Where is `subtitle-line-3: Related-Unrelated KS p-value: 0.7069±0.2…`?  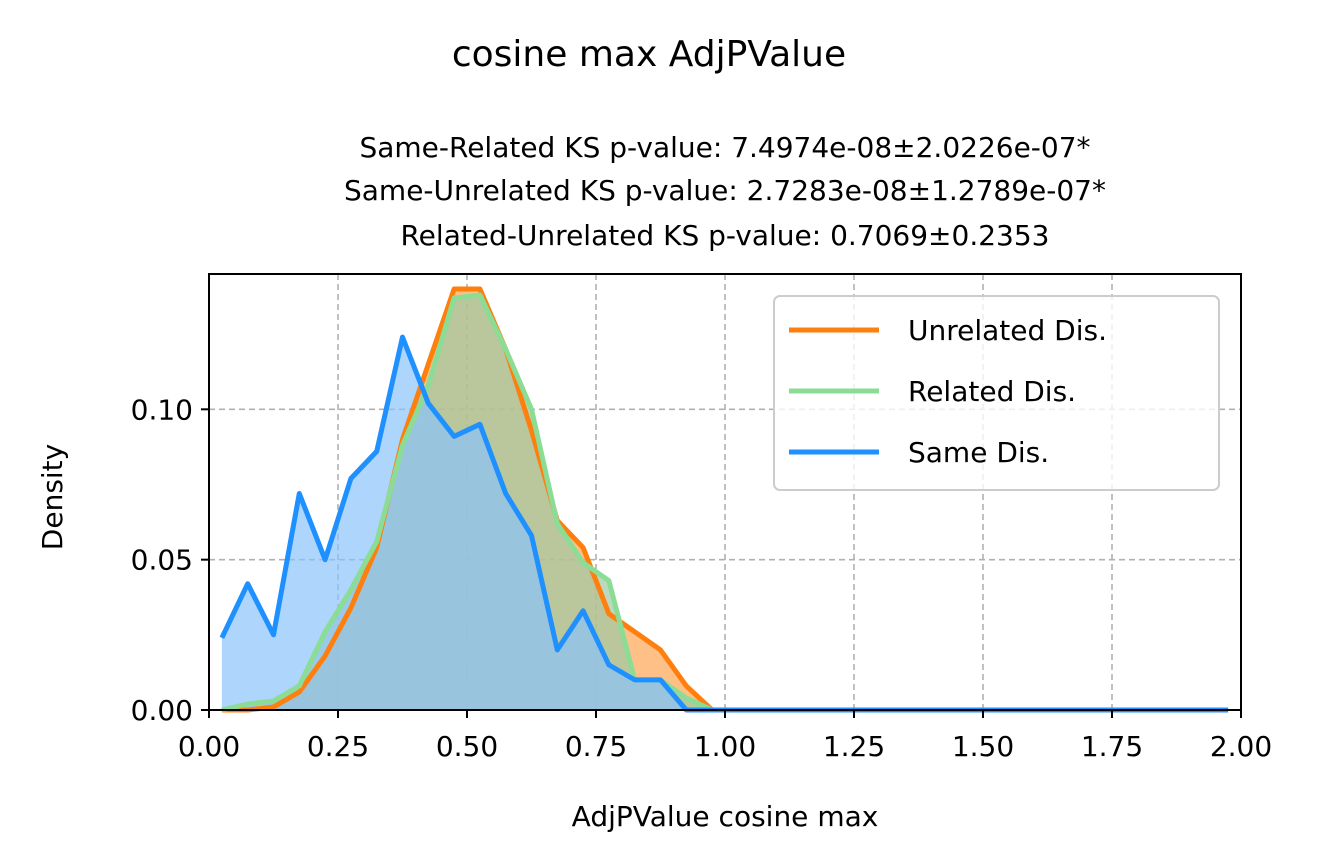 subtitle-line-3: Related-Unrelated KS p-value: 0.7069±0.2… is located at coordinates (724, 235).